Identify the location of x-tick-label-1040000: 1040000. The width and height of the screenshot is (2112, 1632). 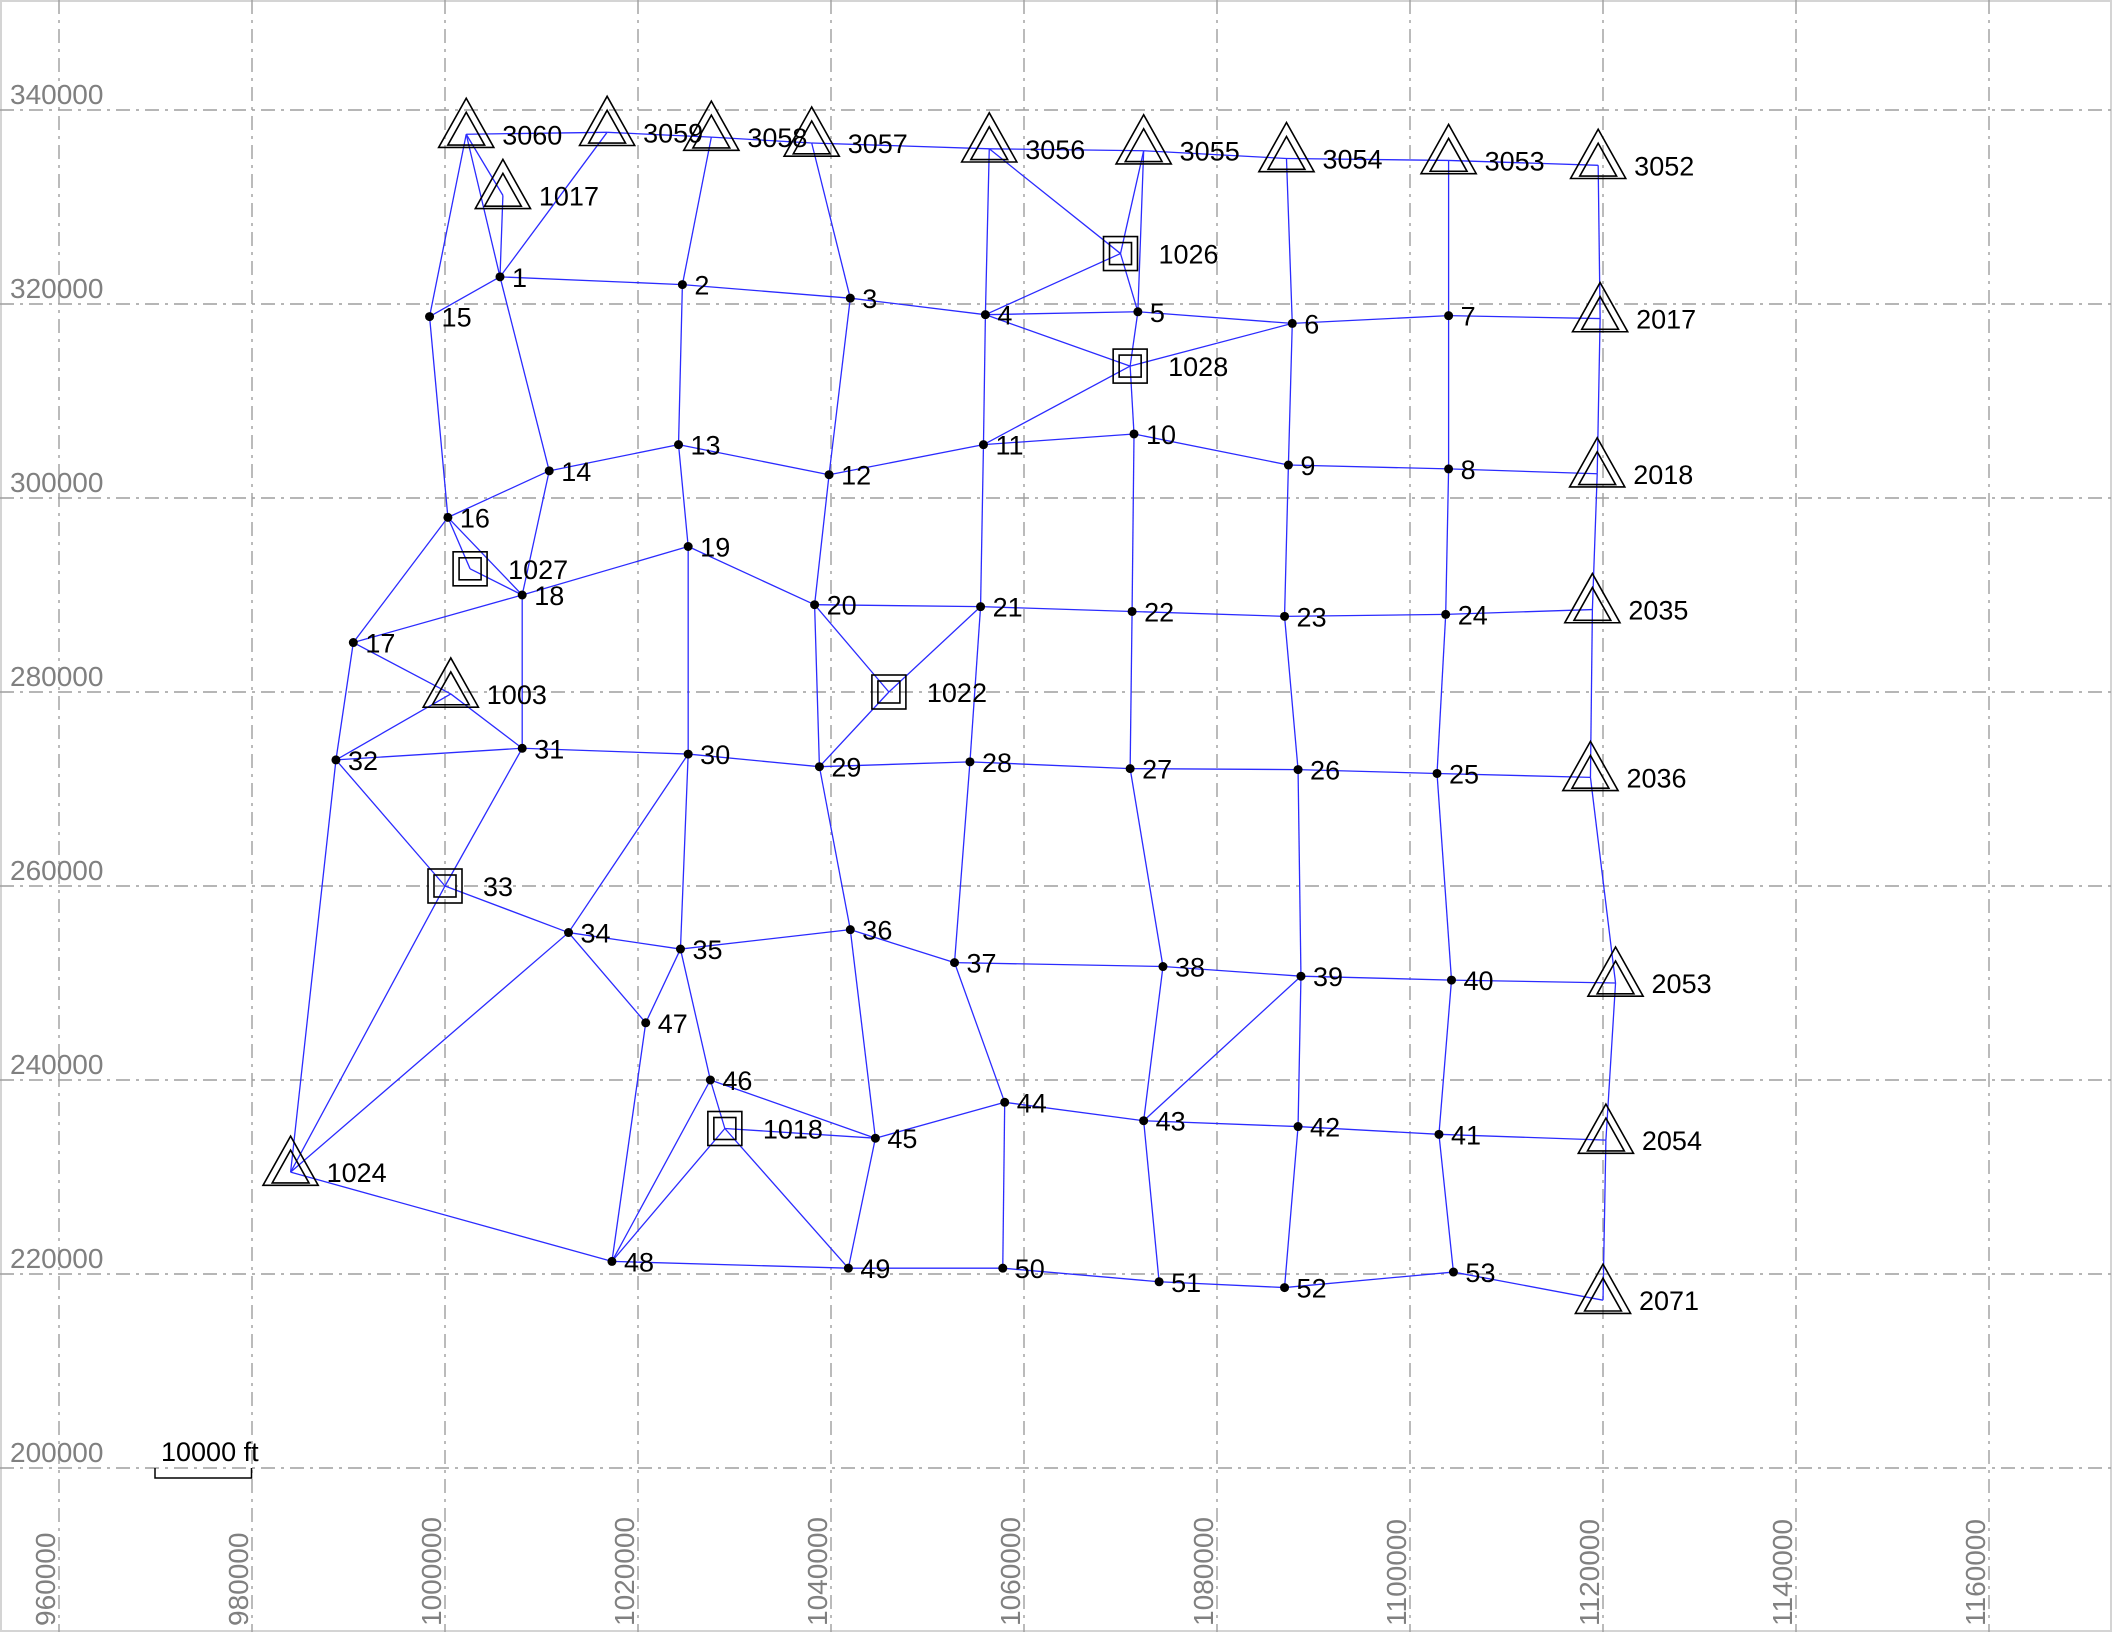
(817, 1571).